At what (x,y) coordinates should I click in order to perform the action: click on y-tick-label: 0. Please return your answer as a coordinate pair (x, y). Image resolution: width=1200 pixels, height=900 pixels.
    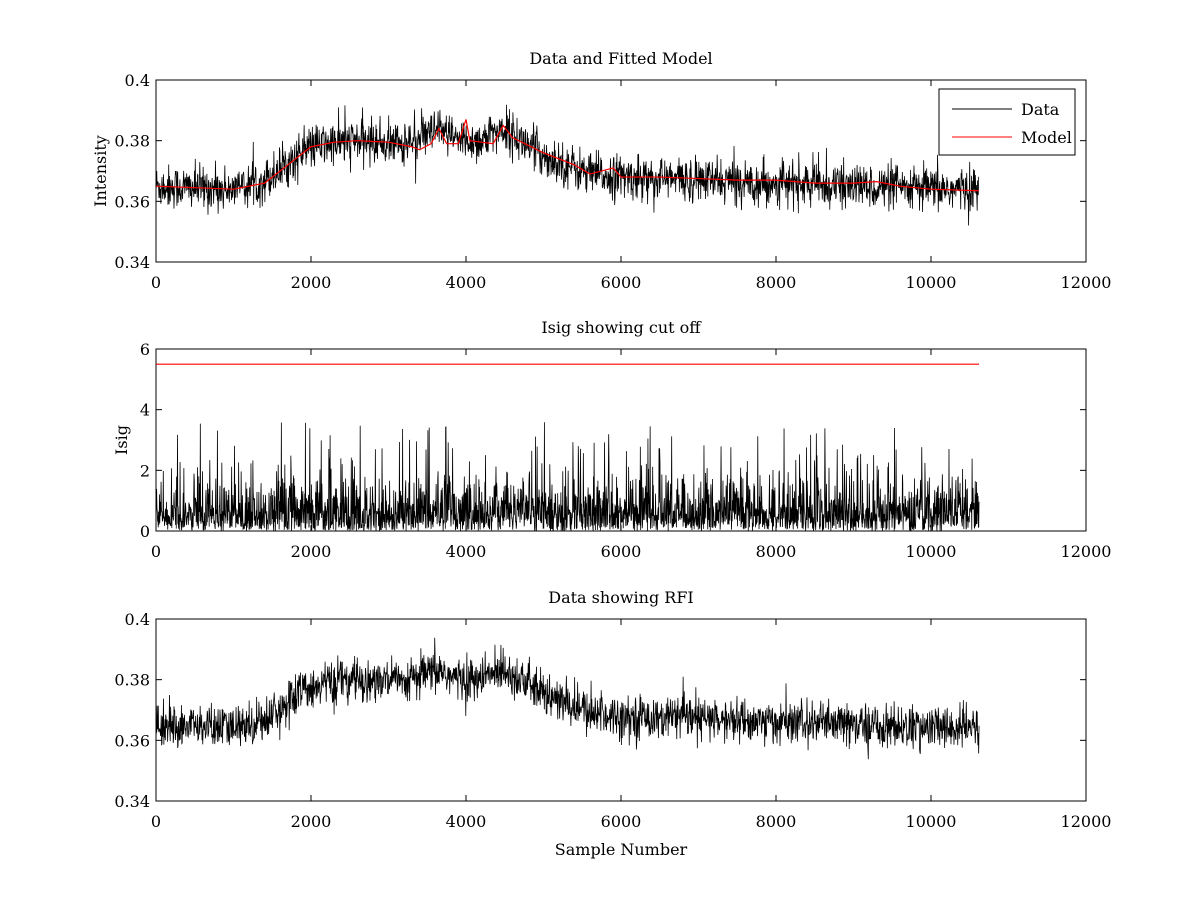
    Looking at the image, I should click on (145, 531).